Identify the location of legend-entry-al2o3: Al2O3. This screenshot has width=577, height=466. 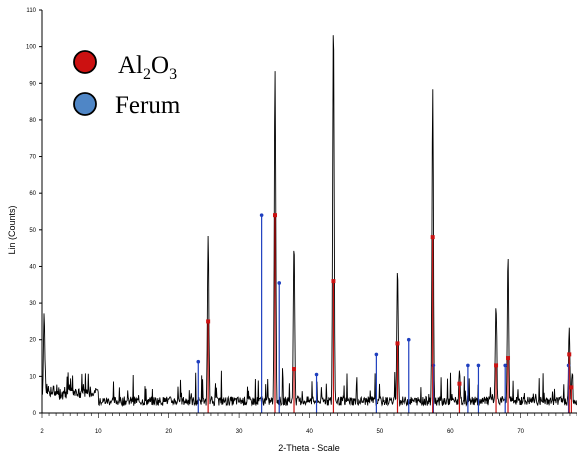
(125, 66).